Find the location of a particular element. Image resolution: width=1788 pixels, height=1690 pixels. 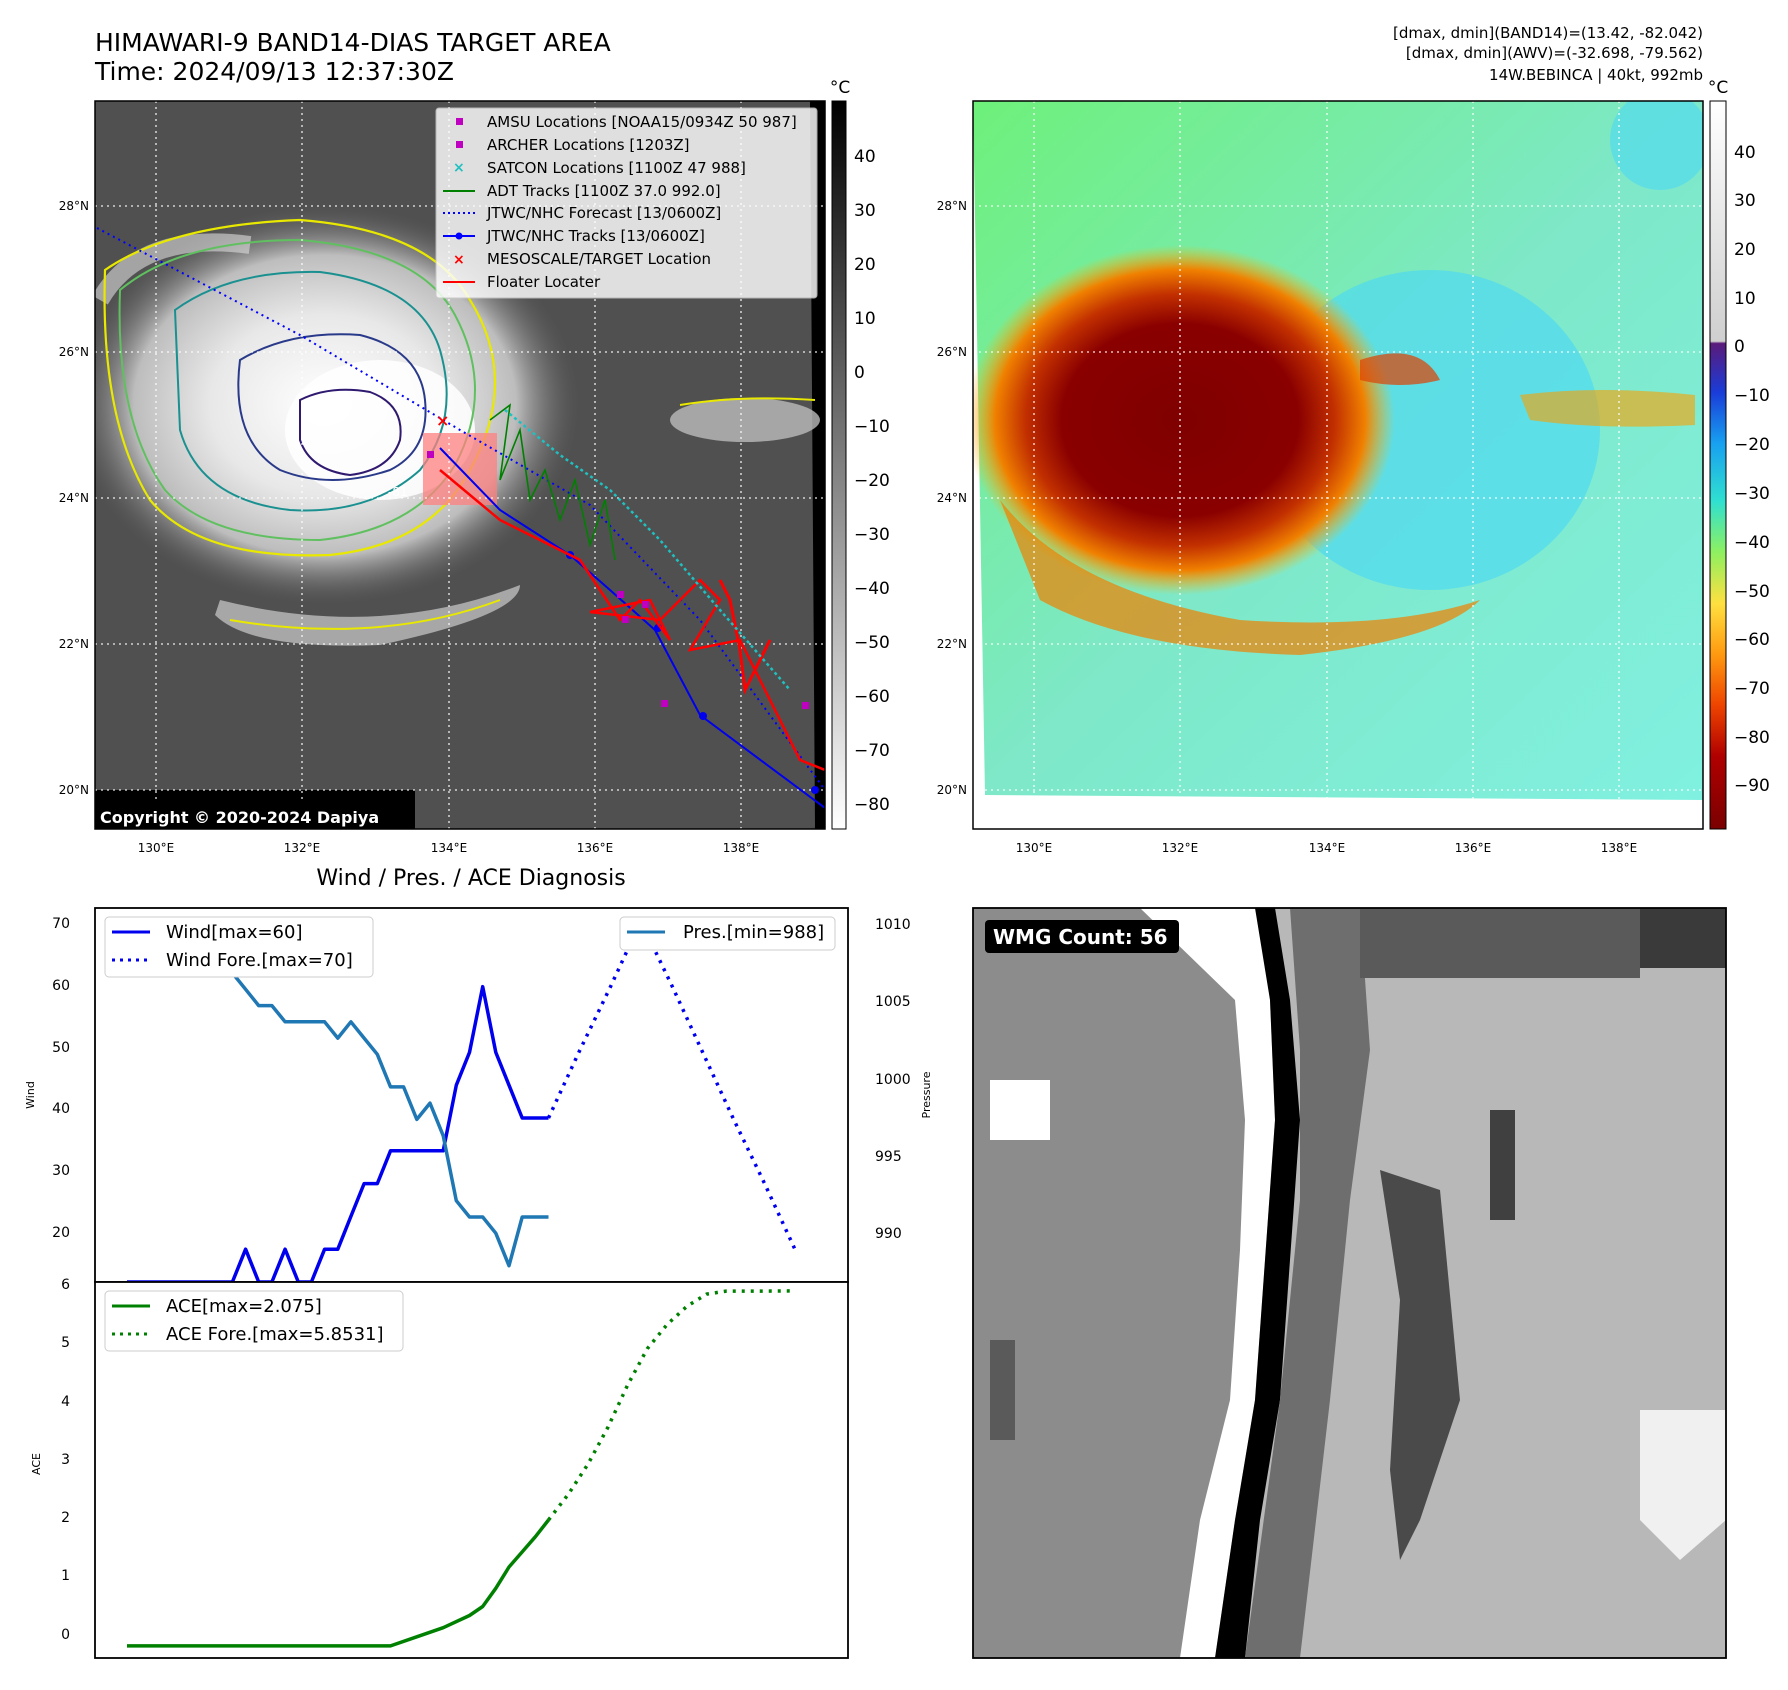

map-legend-markers: × × is located at coordinates (459, 200).